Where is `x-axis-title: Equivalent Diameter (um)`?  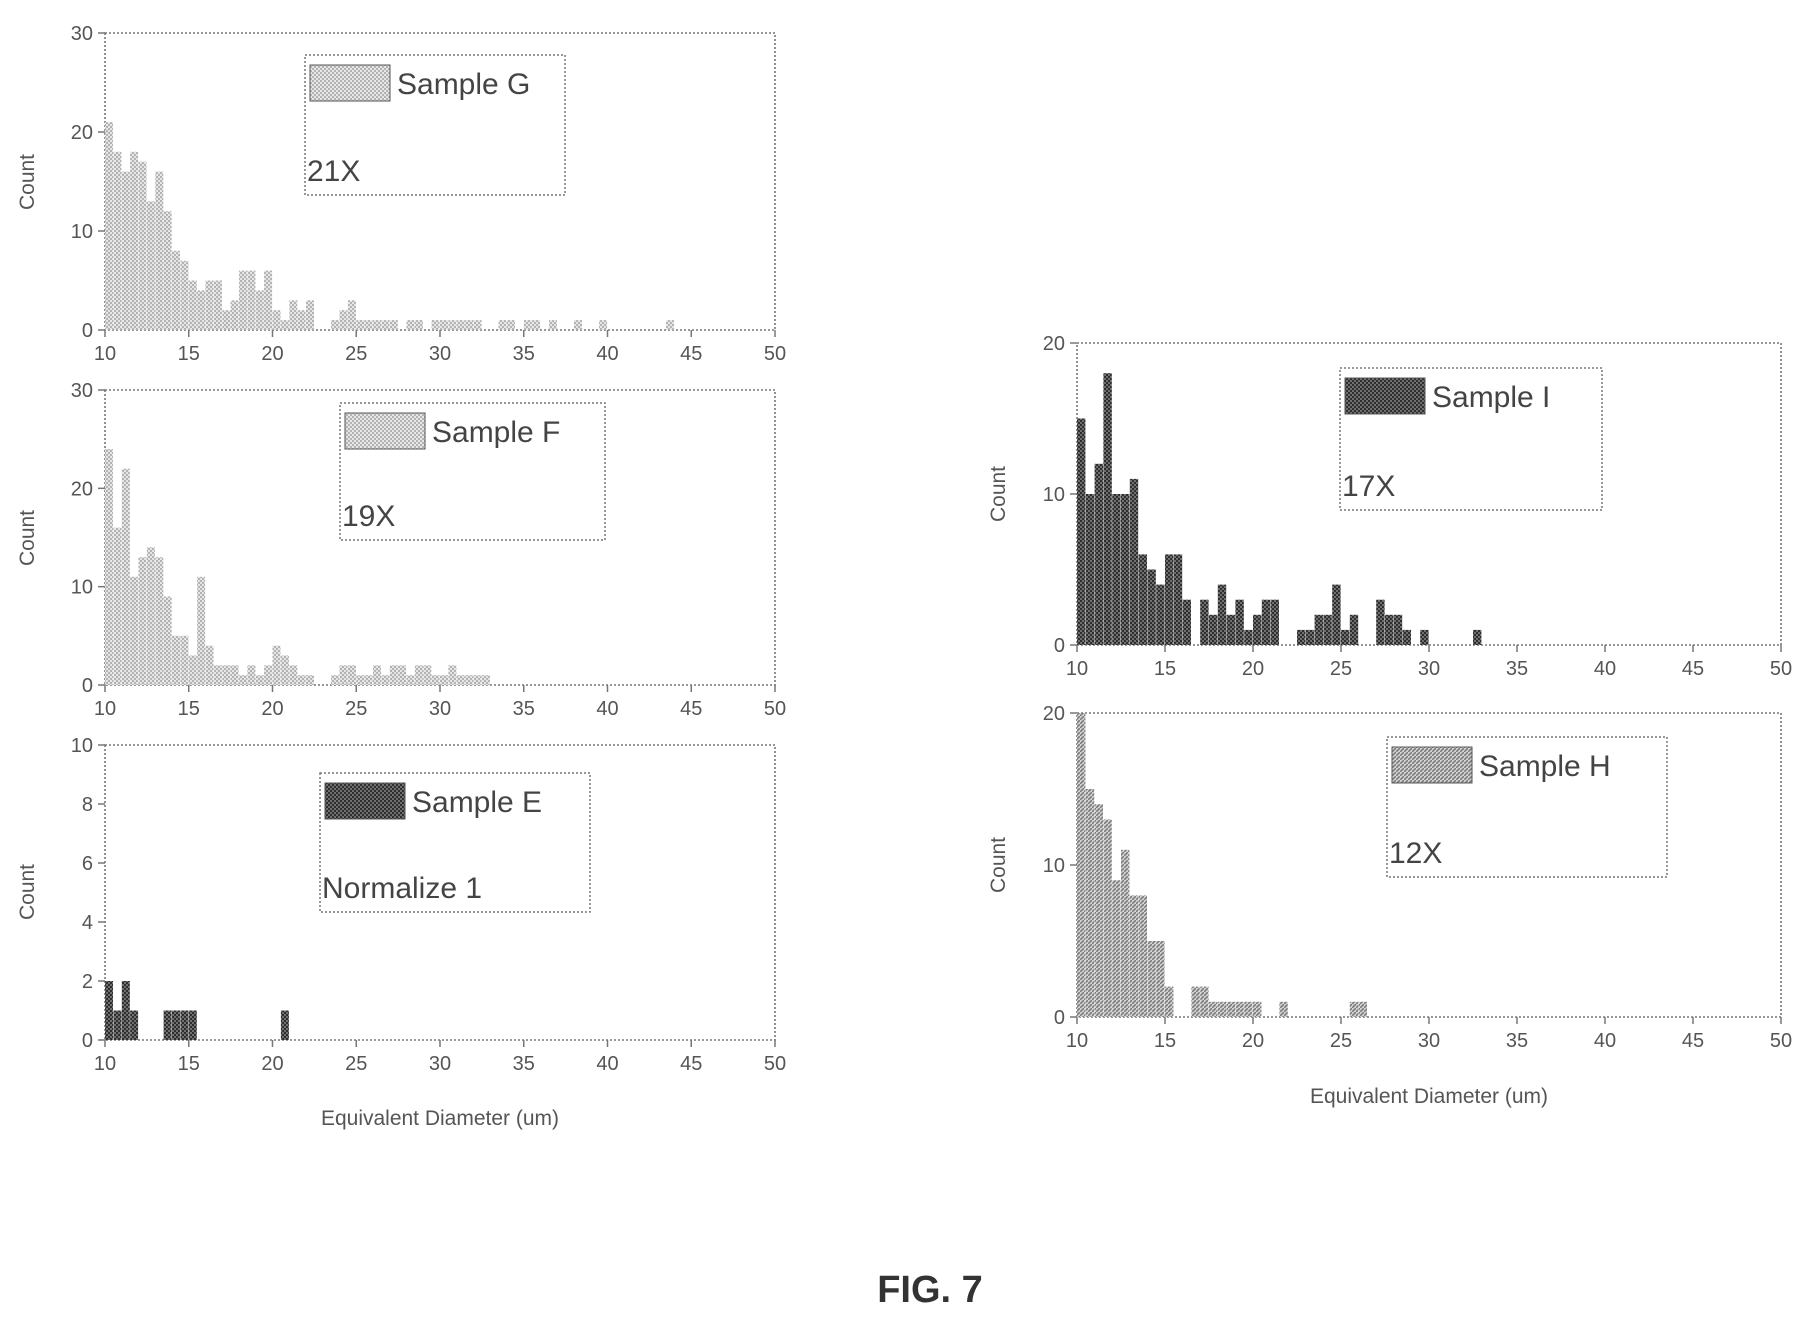 x-axis-title: Equivalent Diameter (um) is located at coordinates (440, 1118).